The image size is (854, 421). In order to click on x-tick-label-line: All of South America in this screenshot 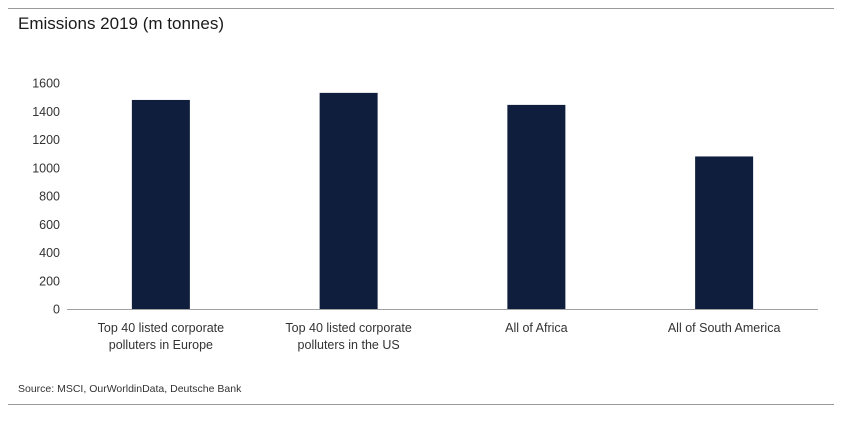, I will do `click(724, 328)`.